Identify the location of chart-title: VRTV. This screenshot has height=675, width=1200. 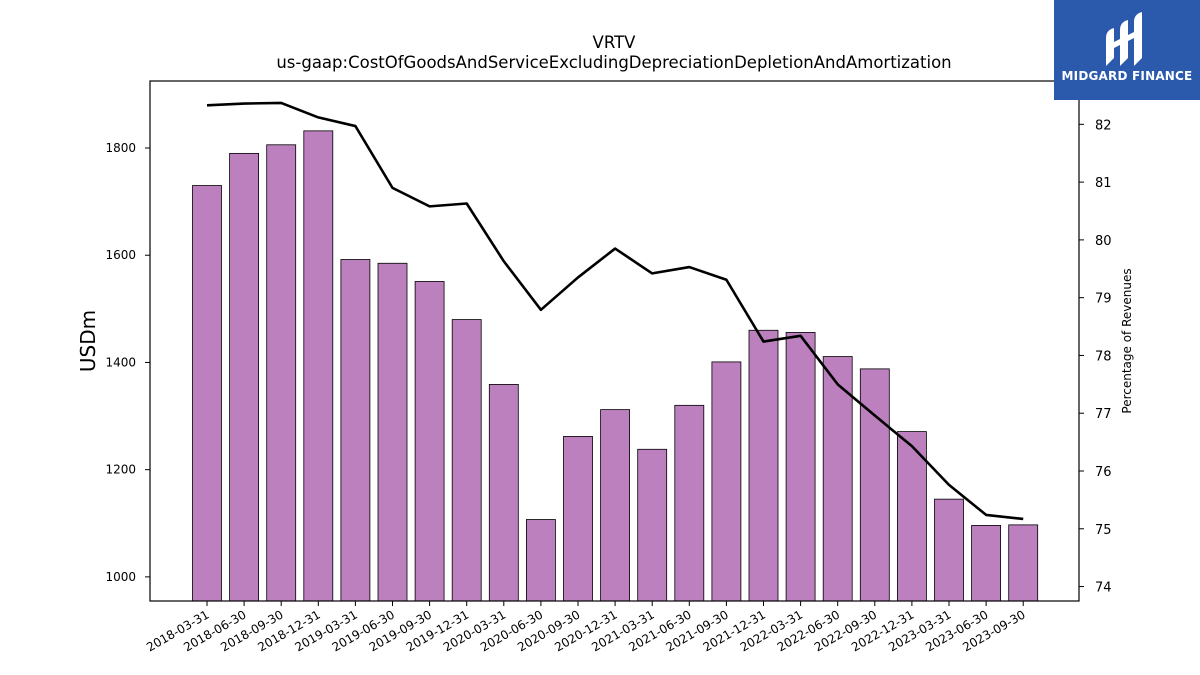
(615, 42).